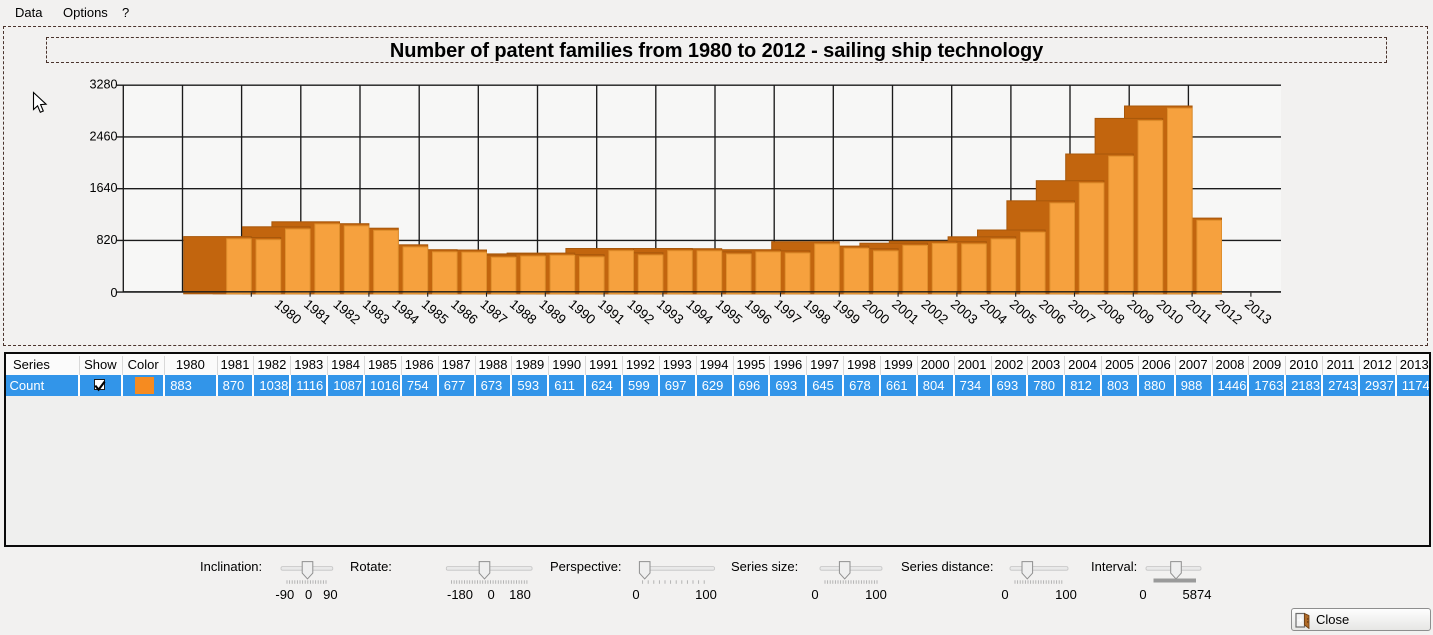 Image resolution: width=1433 pixels, height=635 pixels. I want to click on svg-text: 0, so click(113, 293).